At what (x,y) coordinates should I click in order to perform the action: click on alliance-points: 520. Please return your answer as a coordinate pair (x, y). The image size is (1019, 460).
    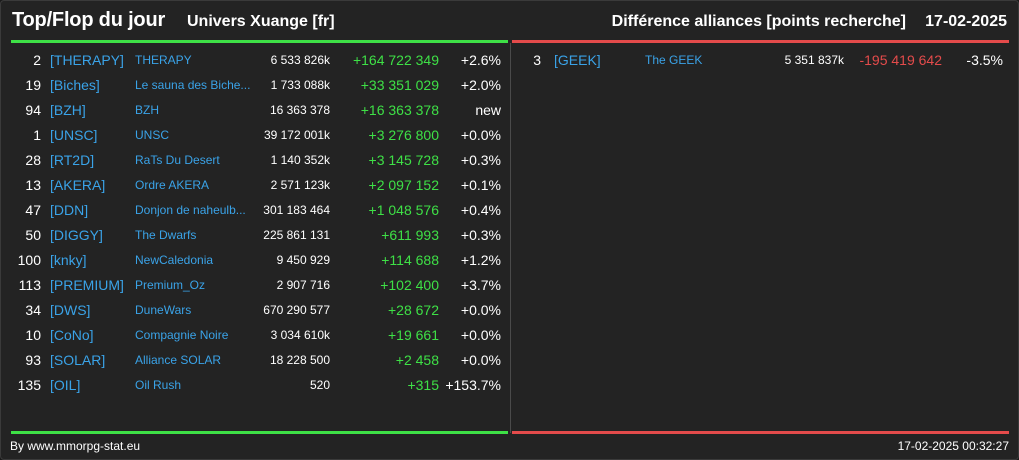
    Looking at the image, I should click on (319, 385).